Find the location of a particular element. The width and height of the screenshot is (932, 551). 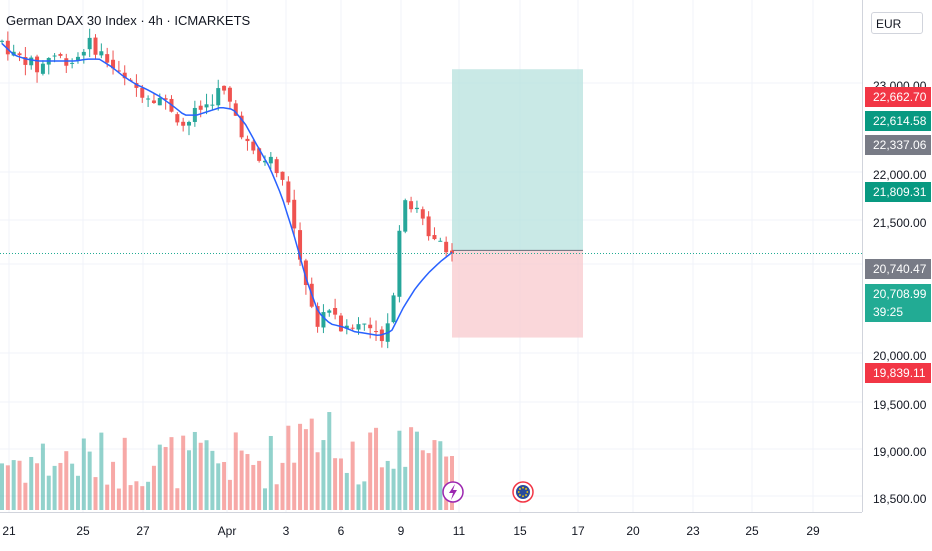

time-tick: 29 is located at coordinates (813, 531).